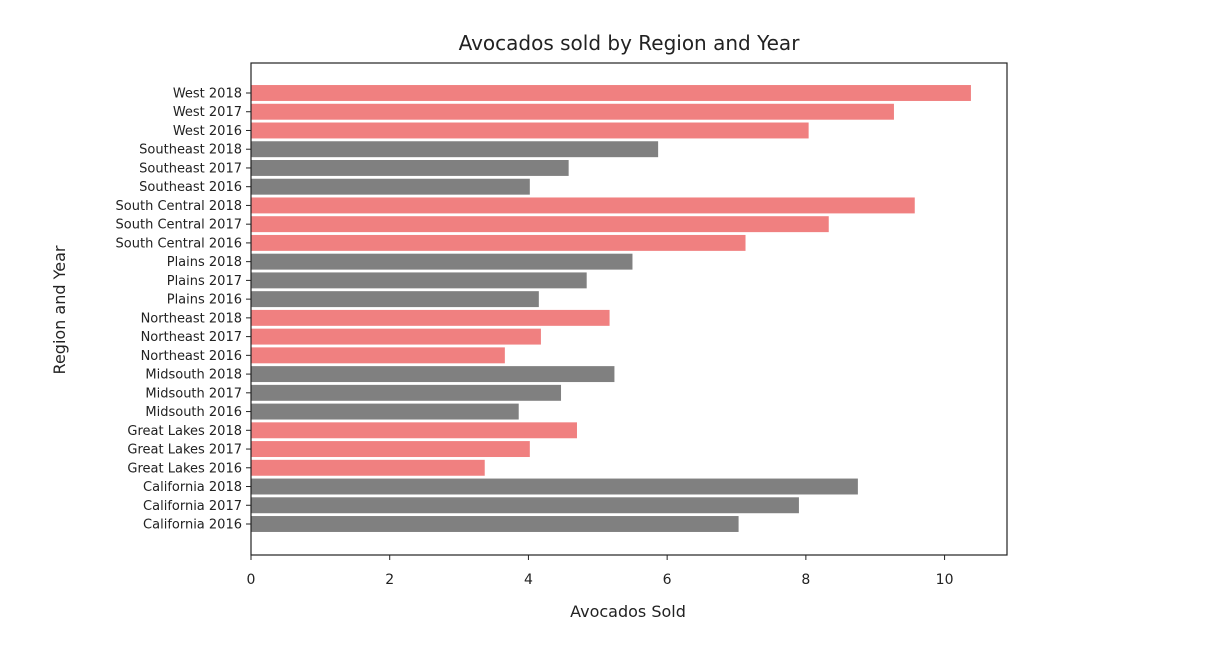 Image resolution: width=1214 pixels, height=652 pixels. Describe the element at coordinates (528, 580) in the screenshot. I see `x-tick-label: 4` at that location.